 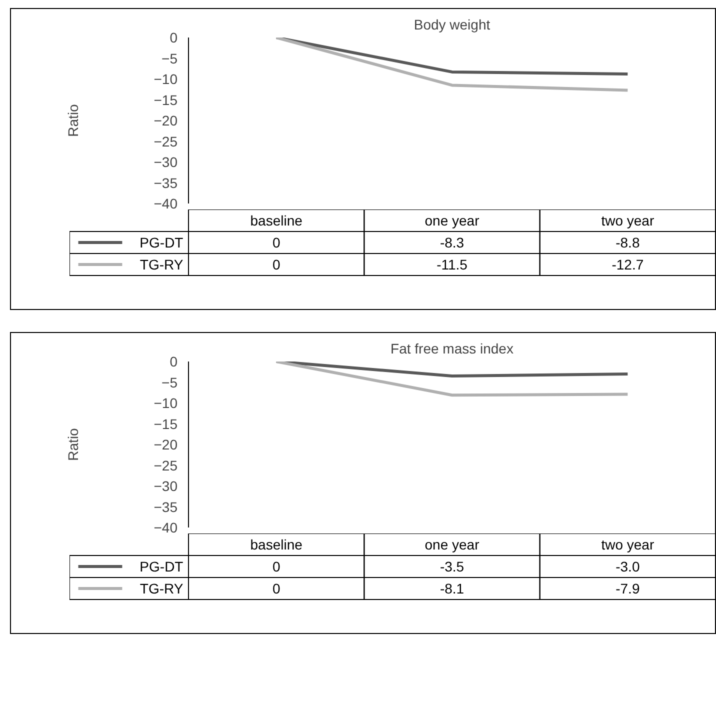 What do you see at coordinates (452, 566) in the screenshot?
I see `data-label: -3.5` at bounding box center [452, 566].